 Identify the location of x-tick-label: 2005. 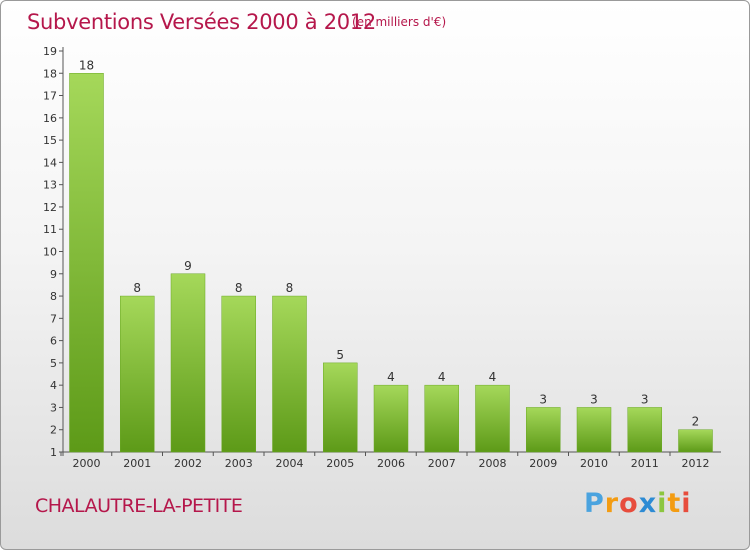
(340, 463).